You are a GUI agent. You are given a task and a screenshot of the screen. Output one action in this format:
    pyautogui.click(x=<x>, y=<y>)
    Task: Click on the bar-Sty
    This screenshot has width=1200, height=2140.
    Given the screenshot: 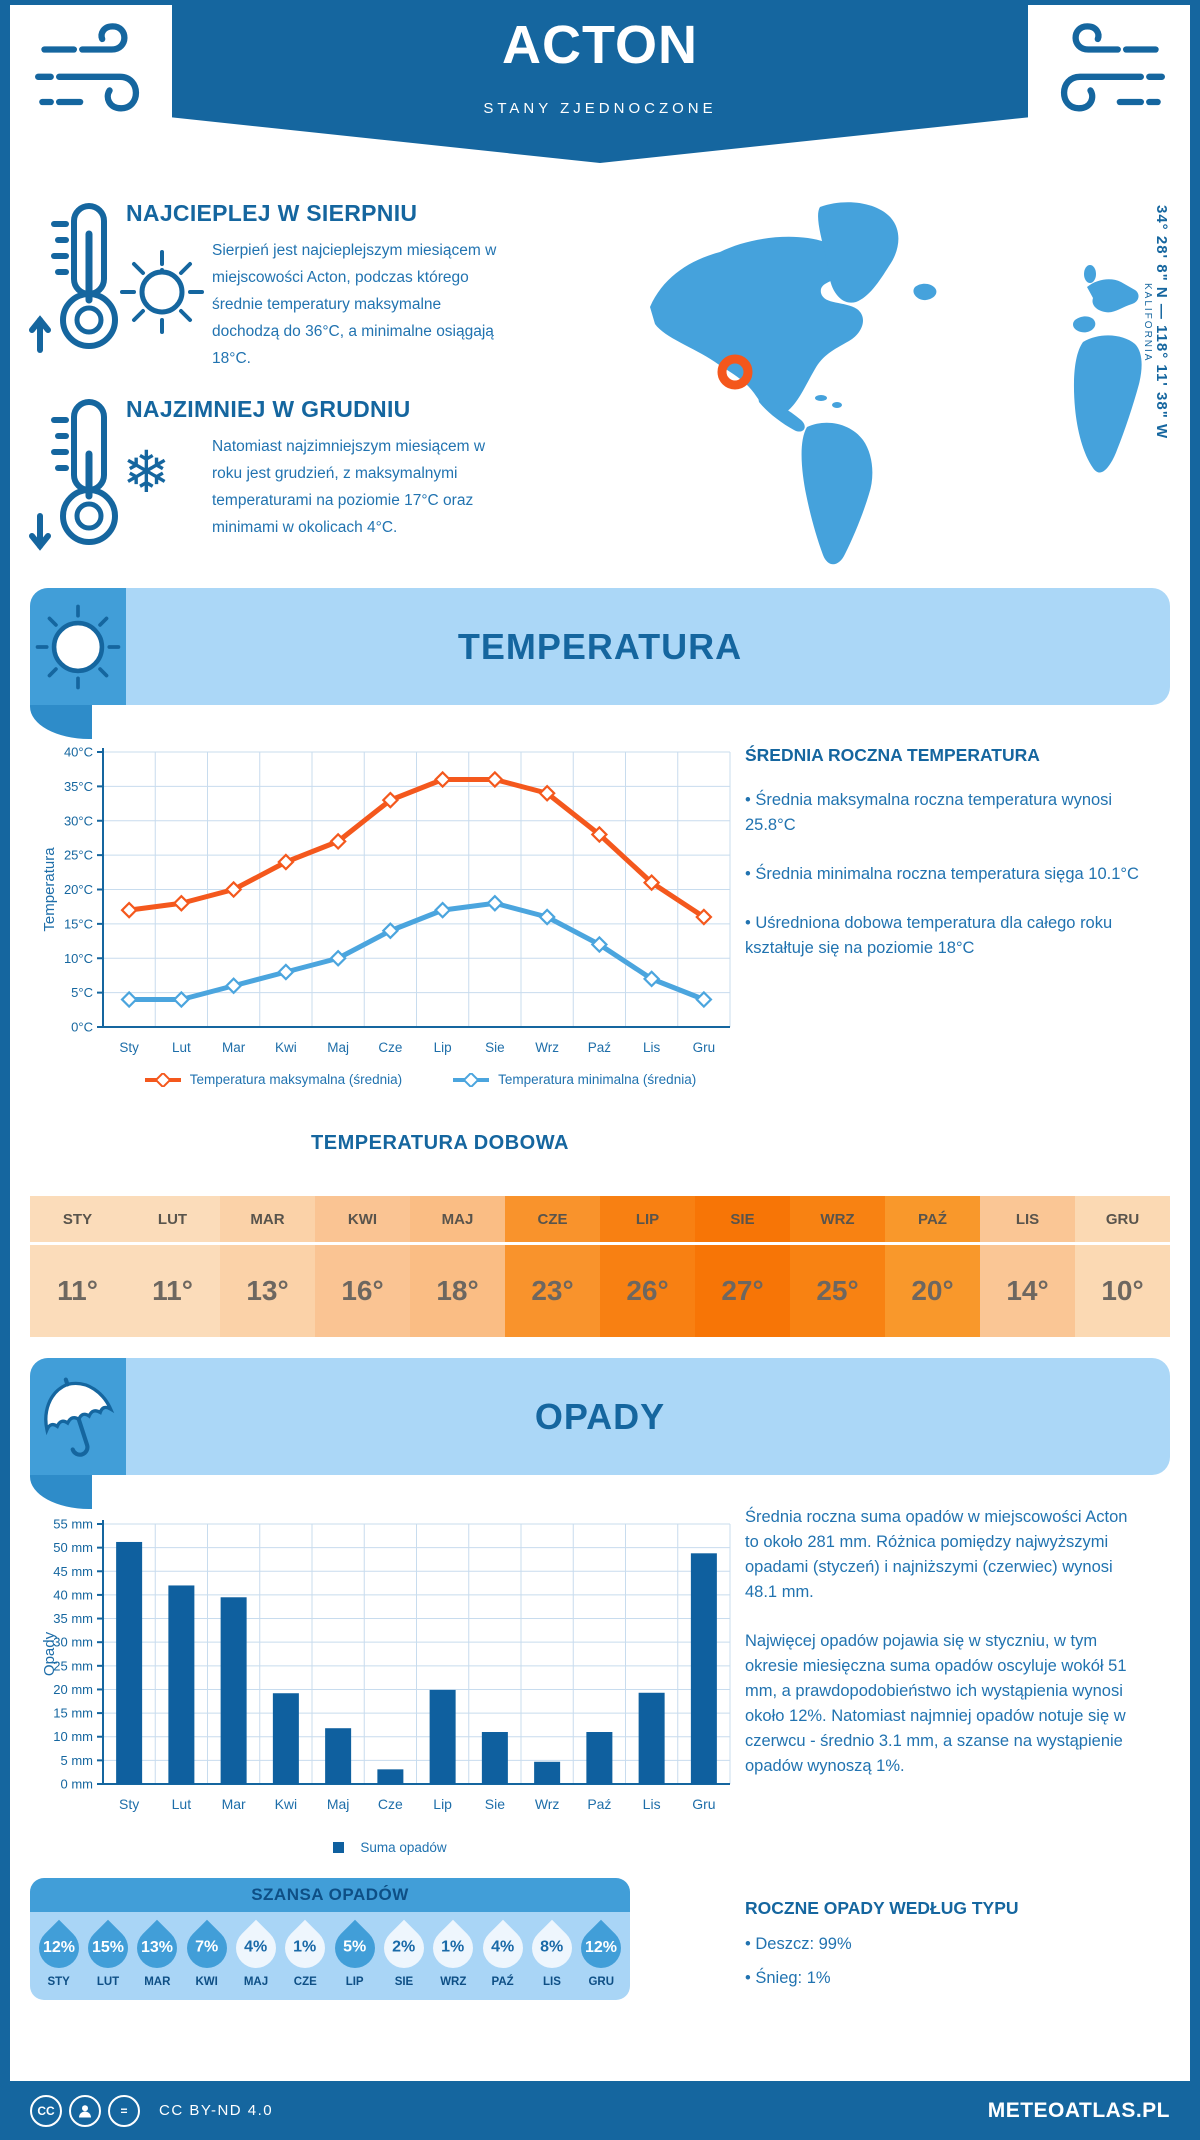 What is the action you would take?
    pyautogui.click(x=129, y=1662)
    